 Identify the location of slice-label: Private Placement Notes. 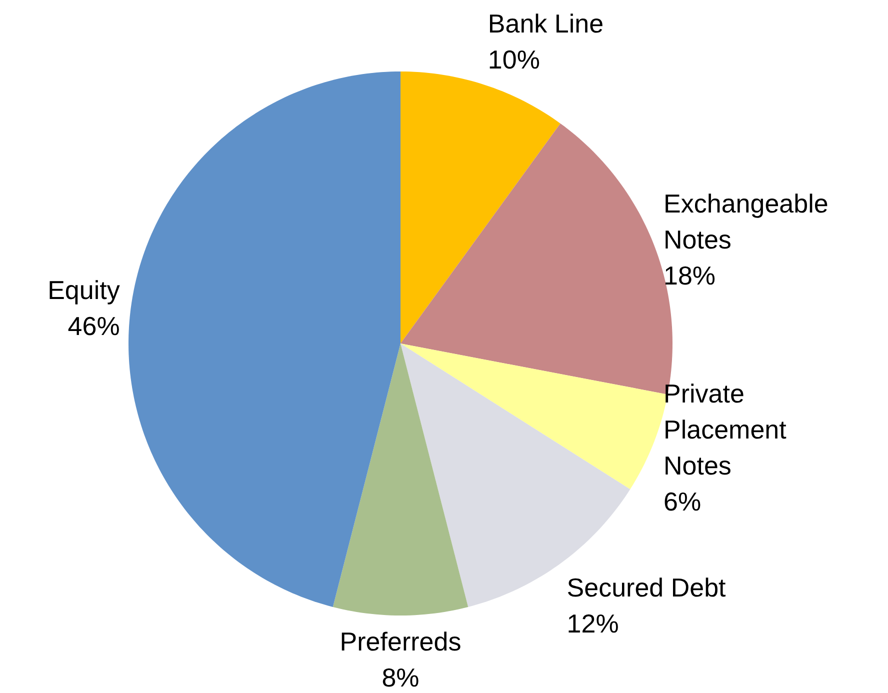
(726, 429).